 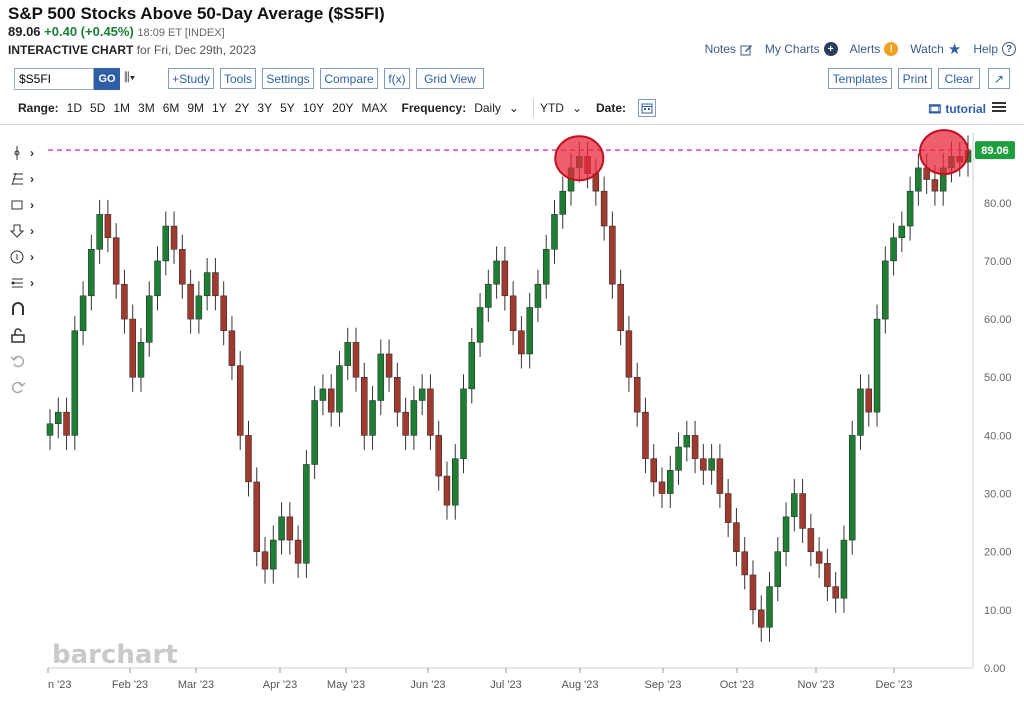 What do you see at coordinates (28, 205) in the screenshot?
I see `shape-tool: ›` at bounding box center [28, 205].